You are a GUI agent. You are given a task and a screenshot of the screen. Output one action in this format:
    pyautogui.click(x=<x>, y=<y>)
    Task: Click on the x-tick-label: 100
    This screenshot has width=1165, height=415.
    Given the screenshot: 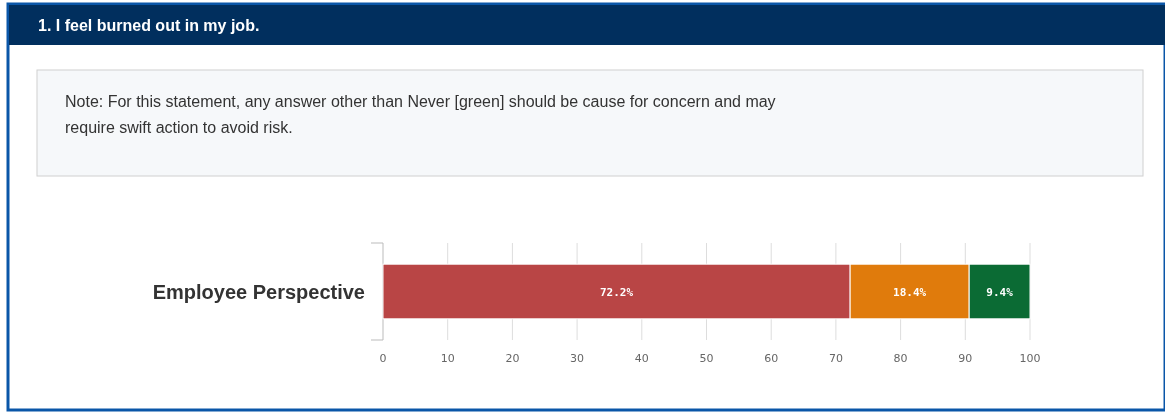 What is the action you would take?
    pyautogui.click(x=1030, y=358)
    